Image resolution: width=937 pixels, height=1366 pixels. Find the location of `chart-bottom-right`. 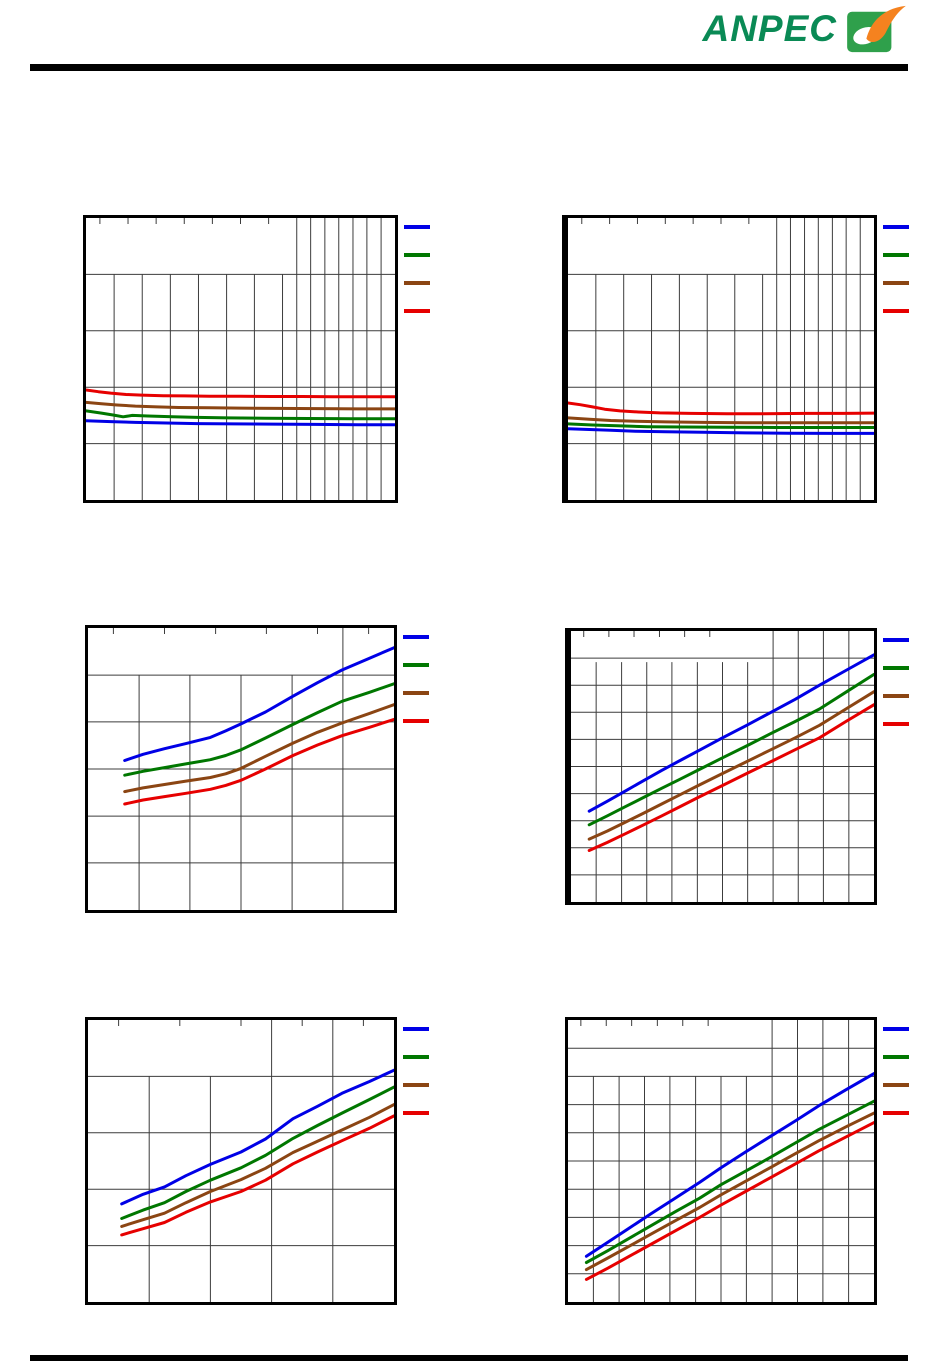

chart-bottom-right is located at coordinates (737, 1161).